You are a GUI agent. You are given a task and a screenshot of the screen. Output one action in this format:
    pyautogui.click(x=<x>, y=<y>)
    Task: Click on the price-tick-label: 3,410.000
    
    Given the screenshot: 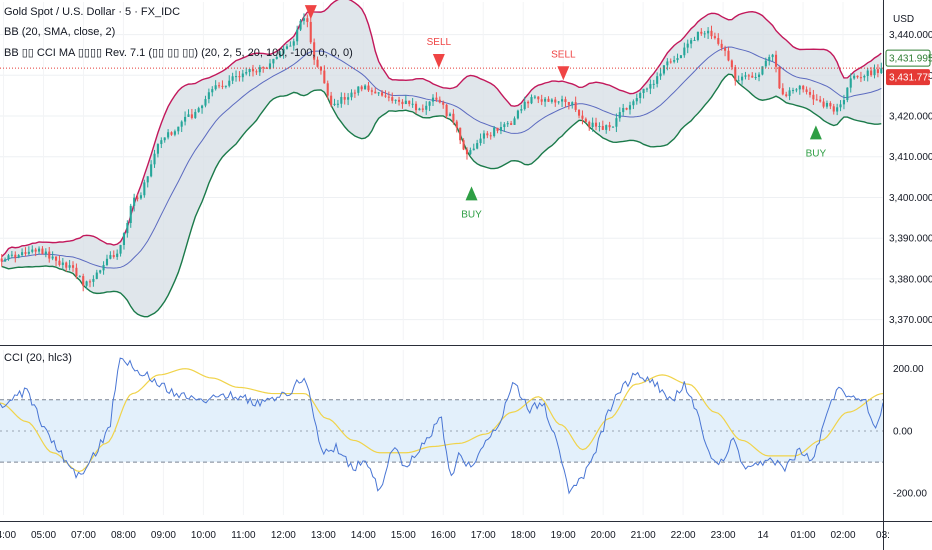 What is the action you would take?
    pyautogui.click(x=910, y=157)
    